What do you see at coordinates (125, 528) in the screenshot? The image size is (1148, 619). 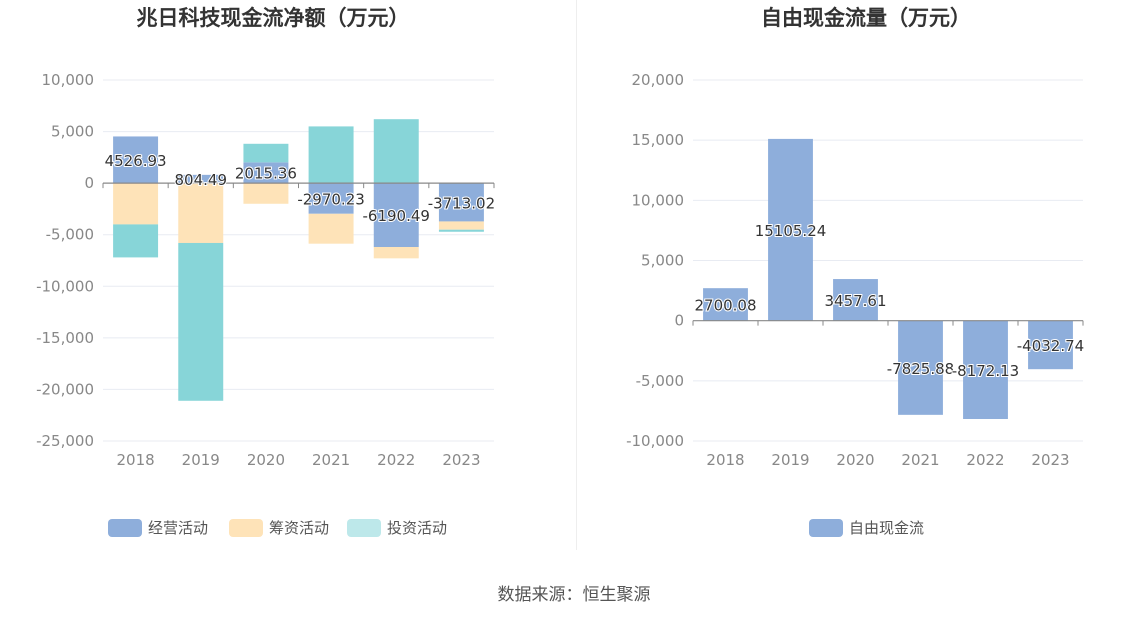 I see `legend-swatch-经营活动` at bounding box center [125, 528].